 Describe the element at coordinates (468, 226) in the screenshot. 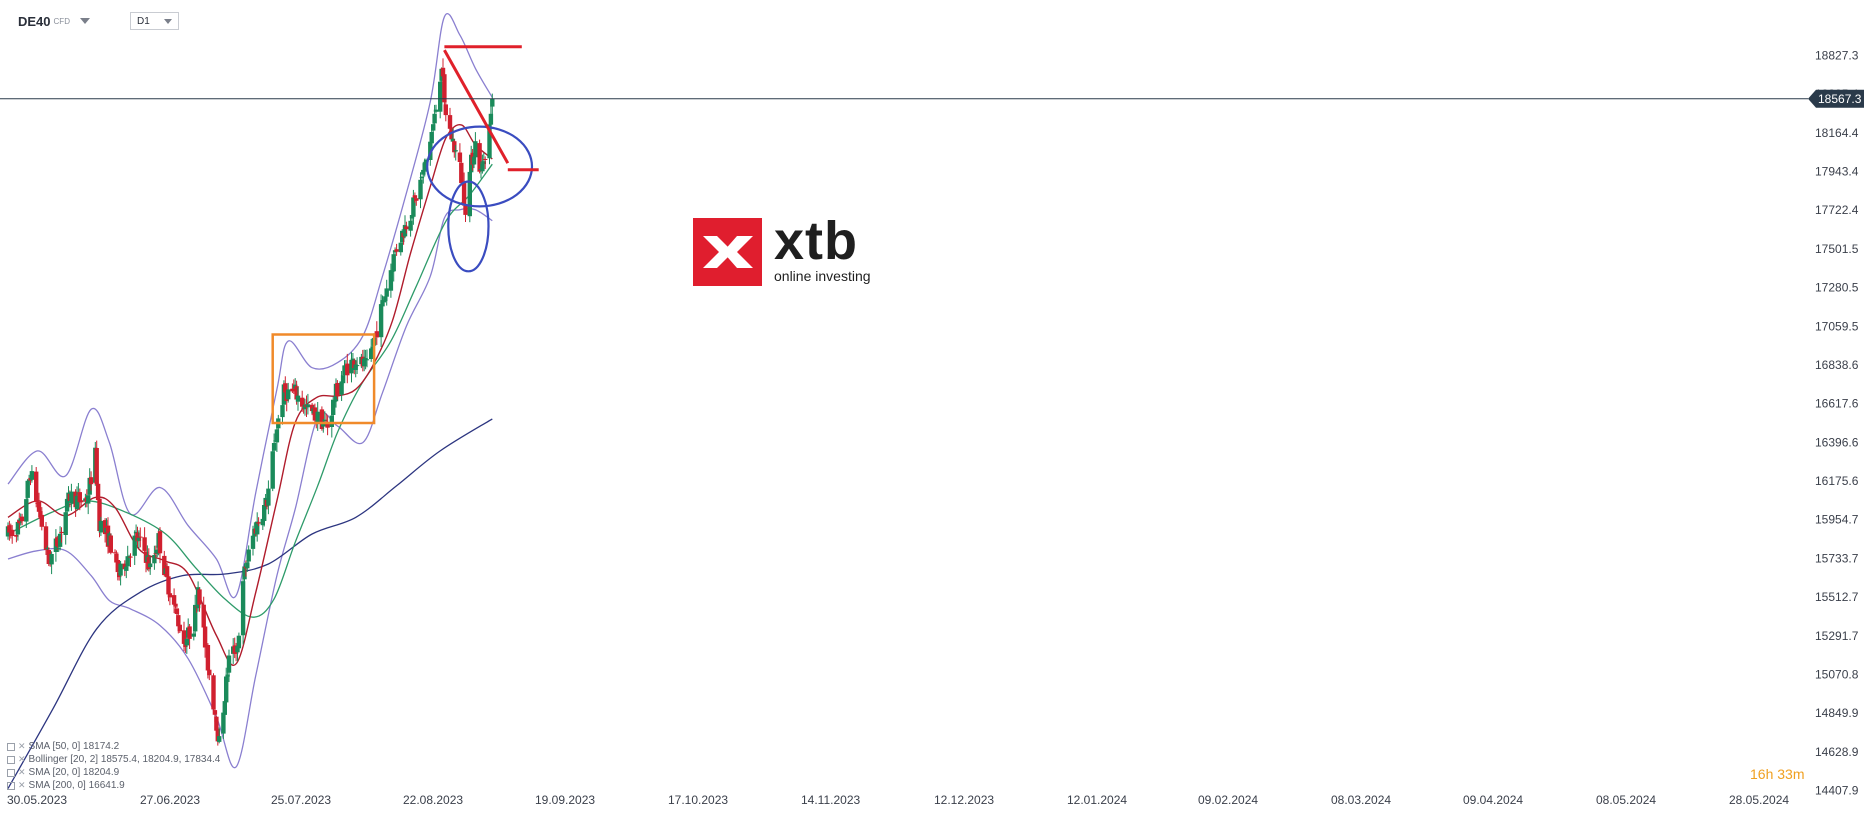

I see `highlight-ellipse` at that location.